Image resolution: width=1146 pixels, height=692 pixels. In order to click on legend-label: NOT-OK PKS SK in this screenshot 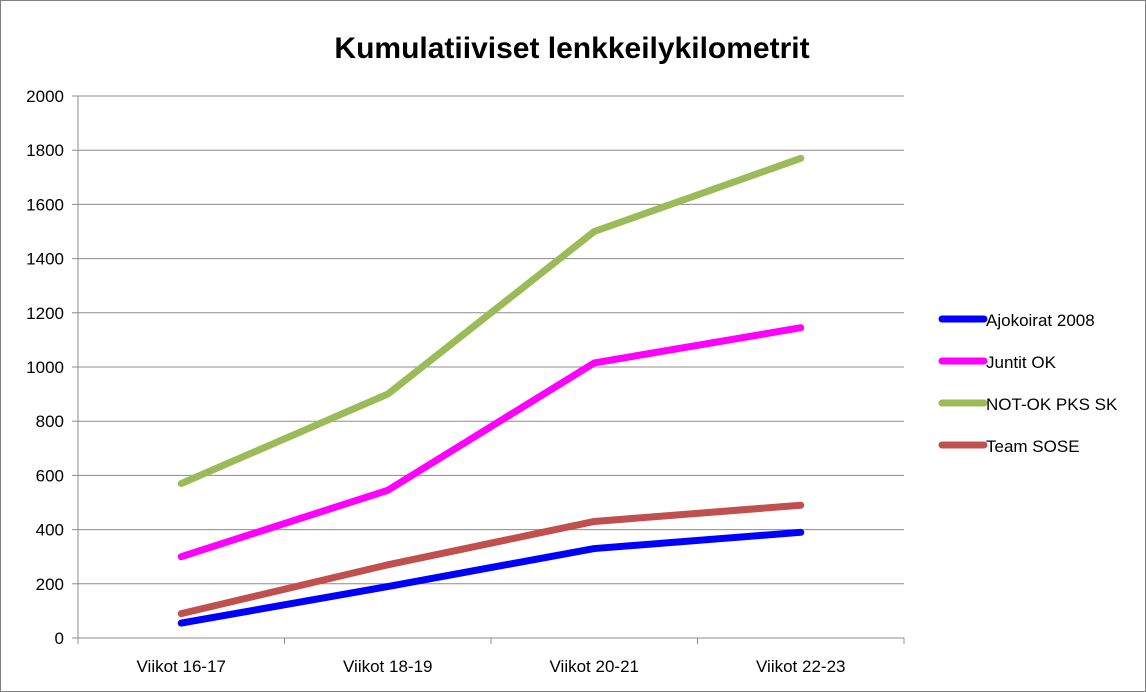, I will do `click(1052, 404)`.